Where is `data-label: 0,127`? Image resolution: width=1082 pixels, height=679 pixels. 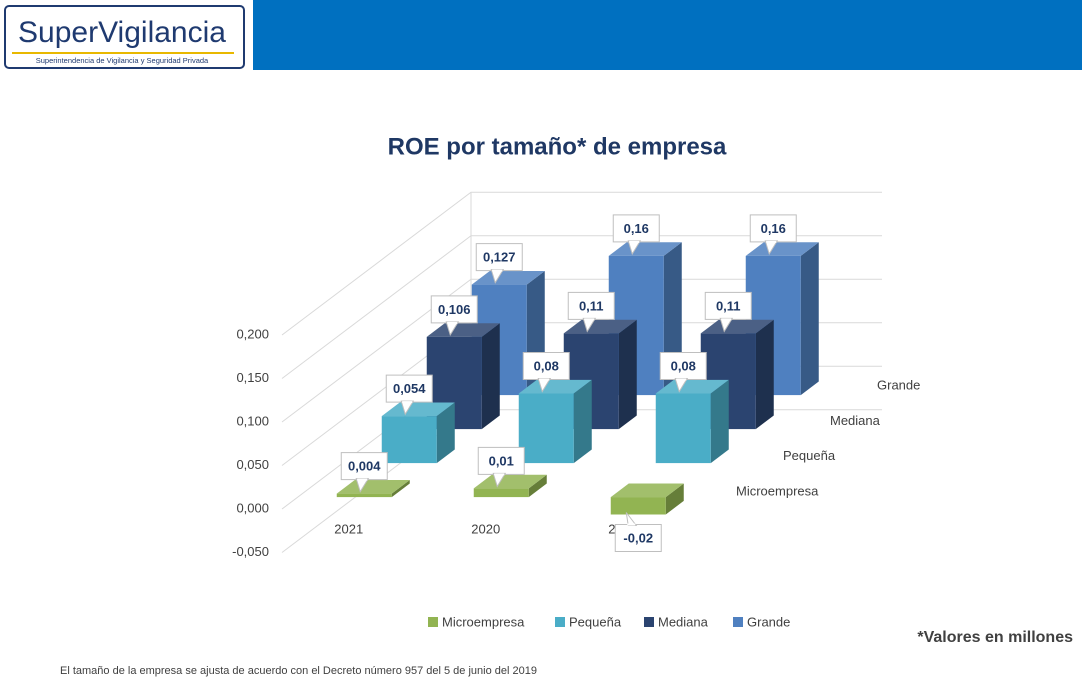 data-label: 0,127 is located at coordinates (499, 257).